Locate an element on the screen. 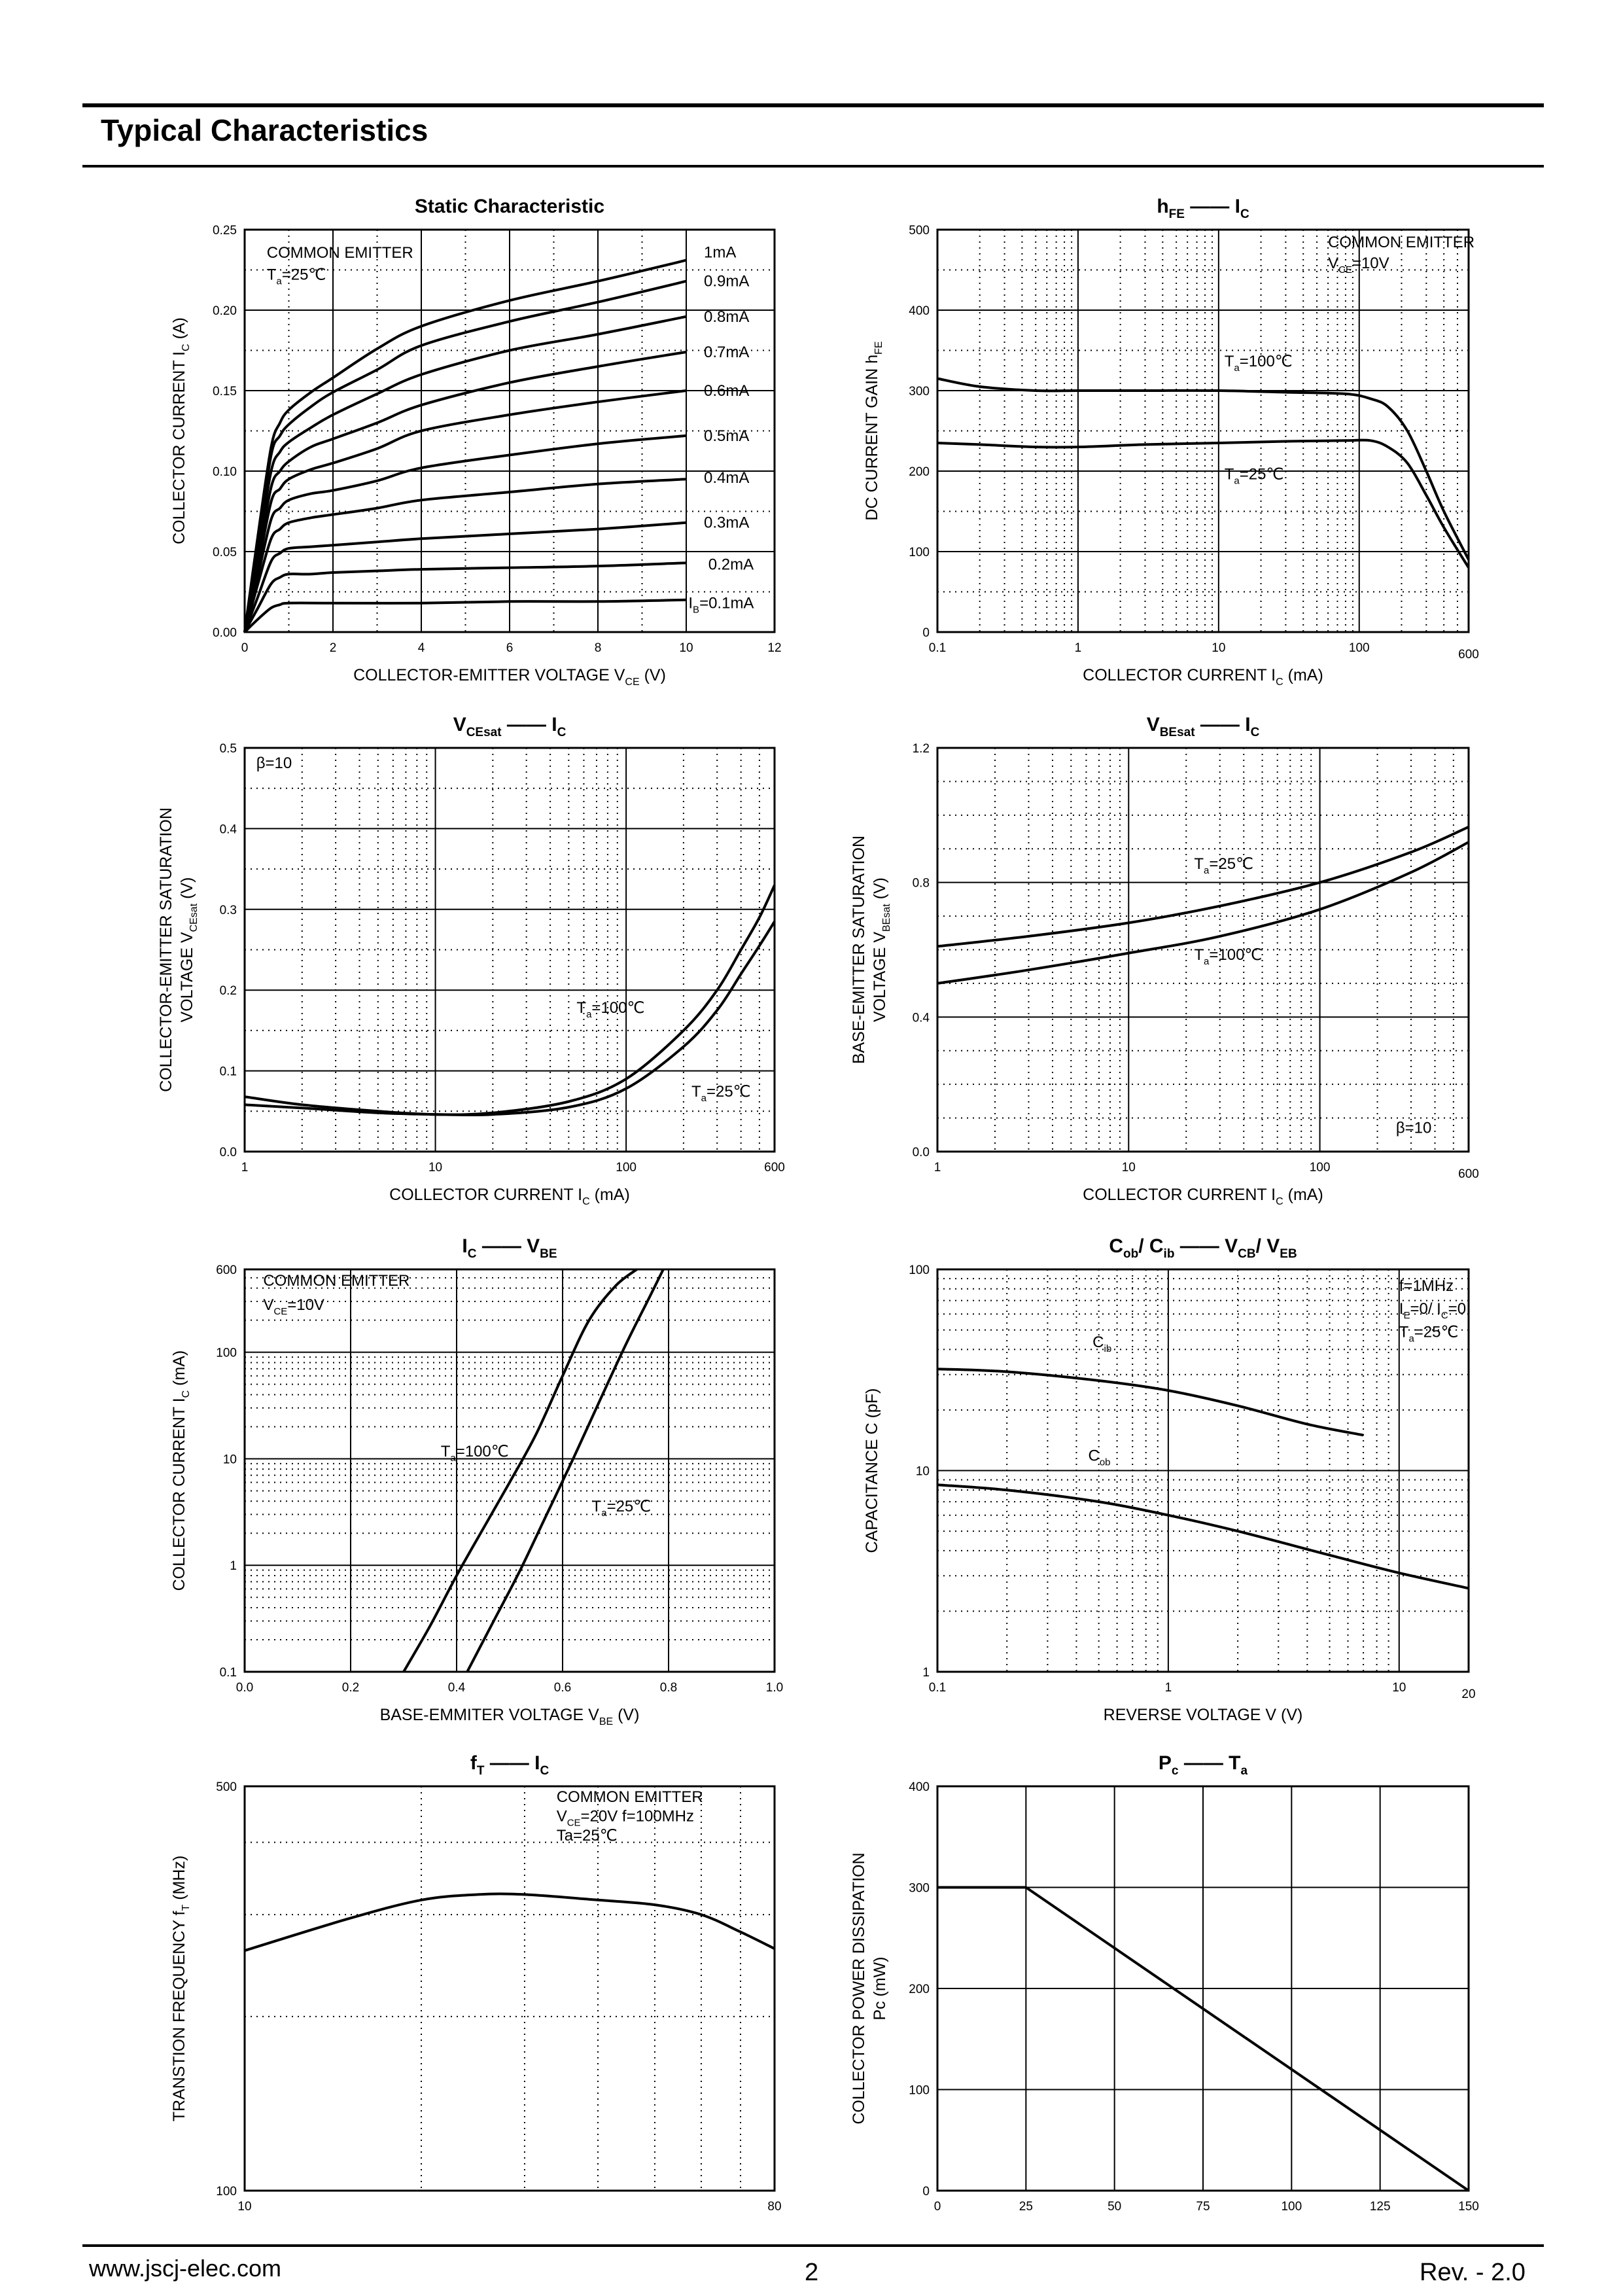 The width and height of the screenshot is (1623, 2296). y-tick-label: 0.25 is located at coordinates (225, 231).